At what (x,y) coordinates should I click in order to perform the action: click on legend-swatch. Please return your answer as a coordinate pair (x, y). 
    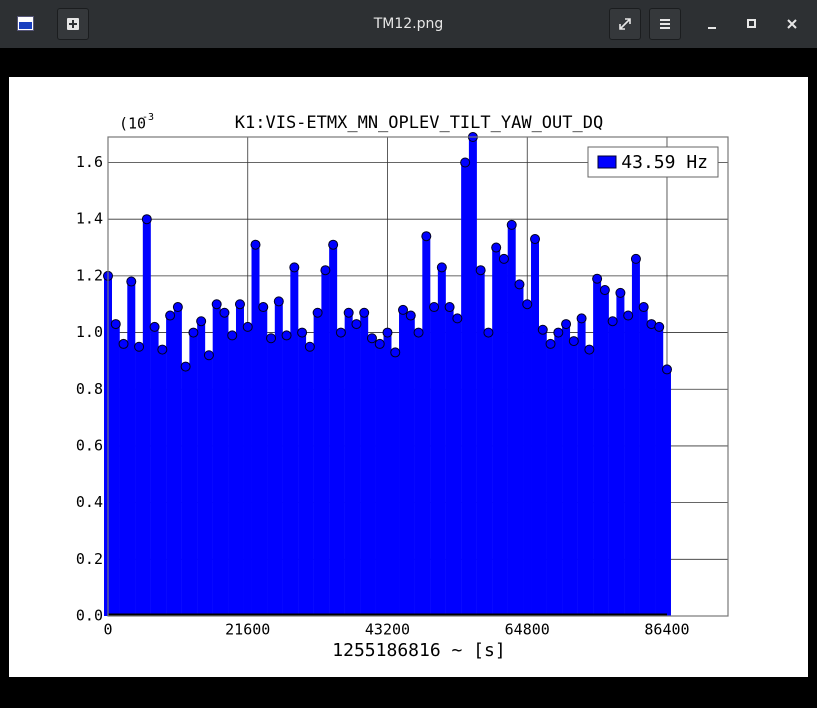
    Looking at the image, I should click on (607, 162).